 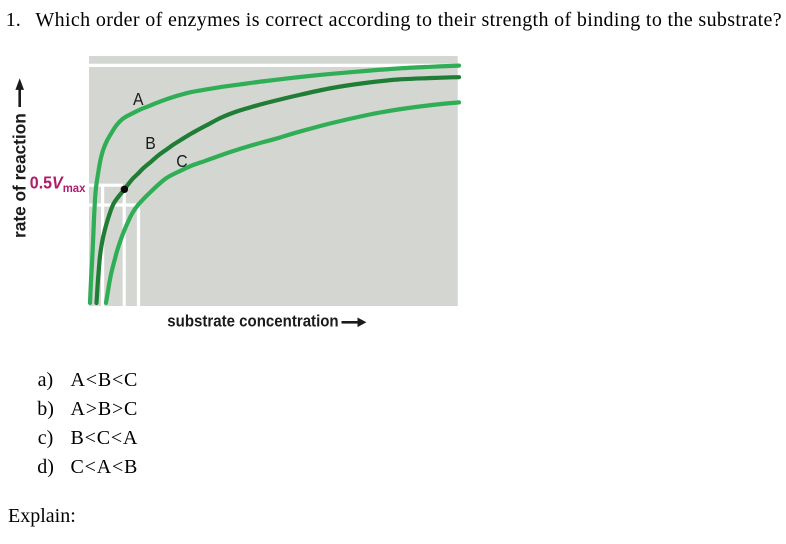 What do you see at coordinates (58, 184) in the screenshot?
I see `svg-text: 0.5Vmax` at bounding box center [58, 184].